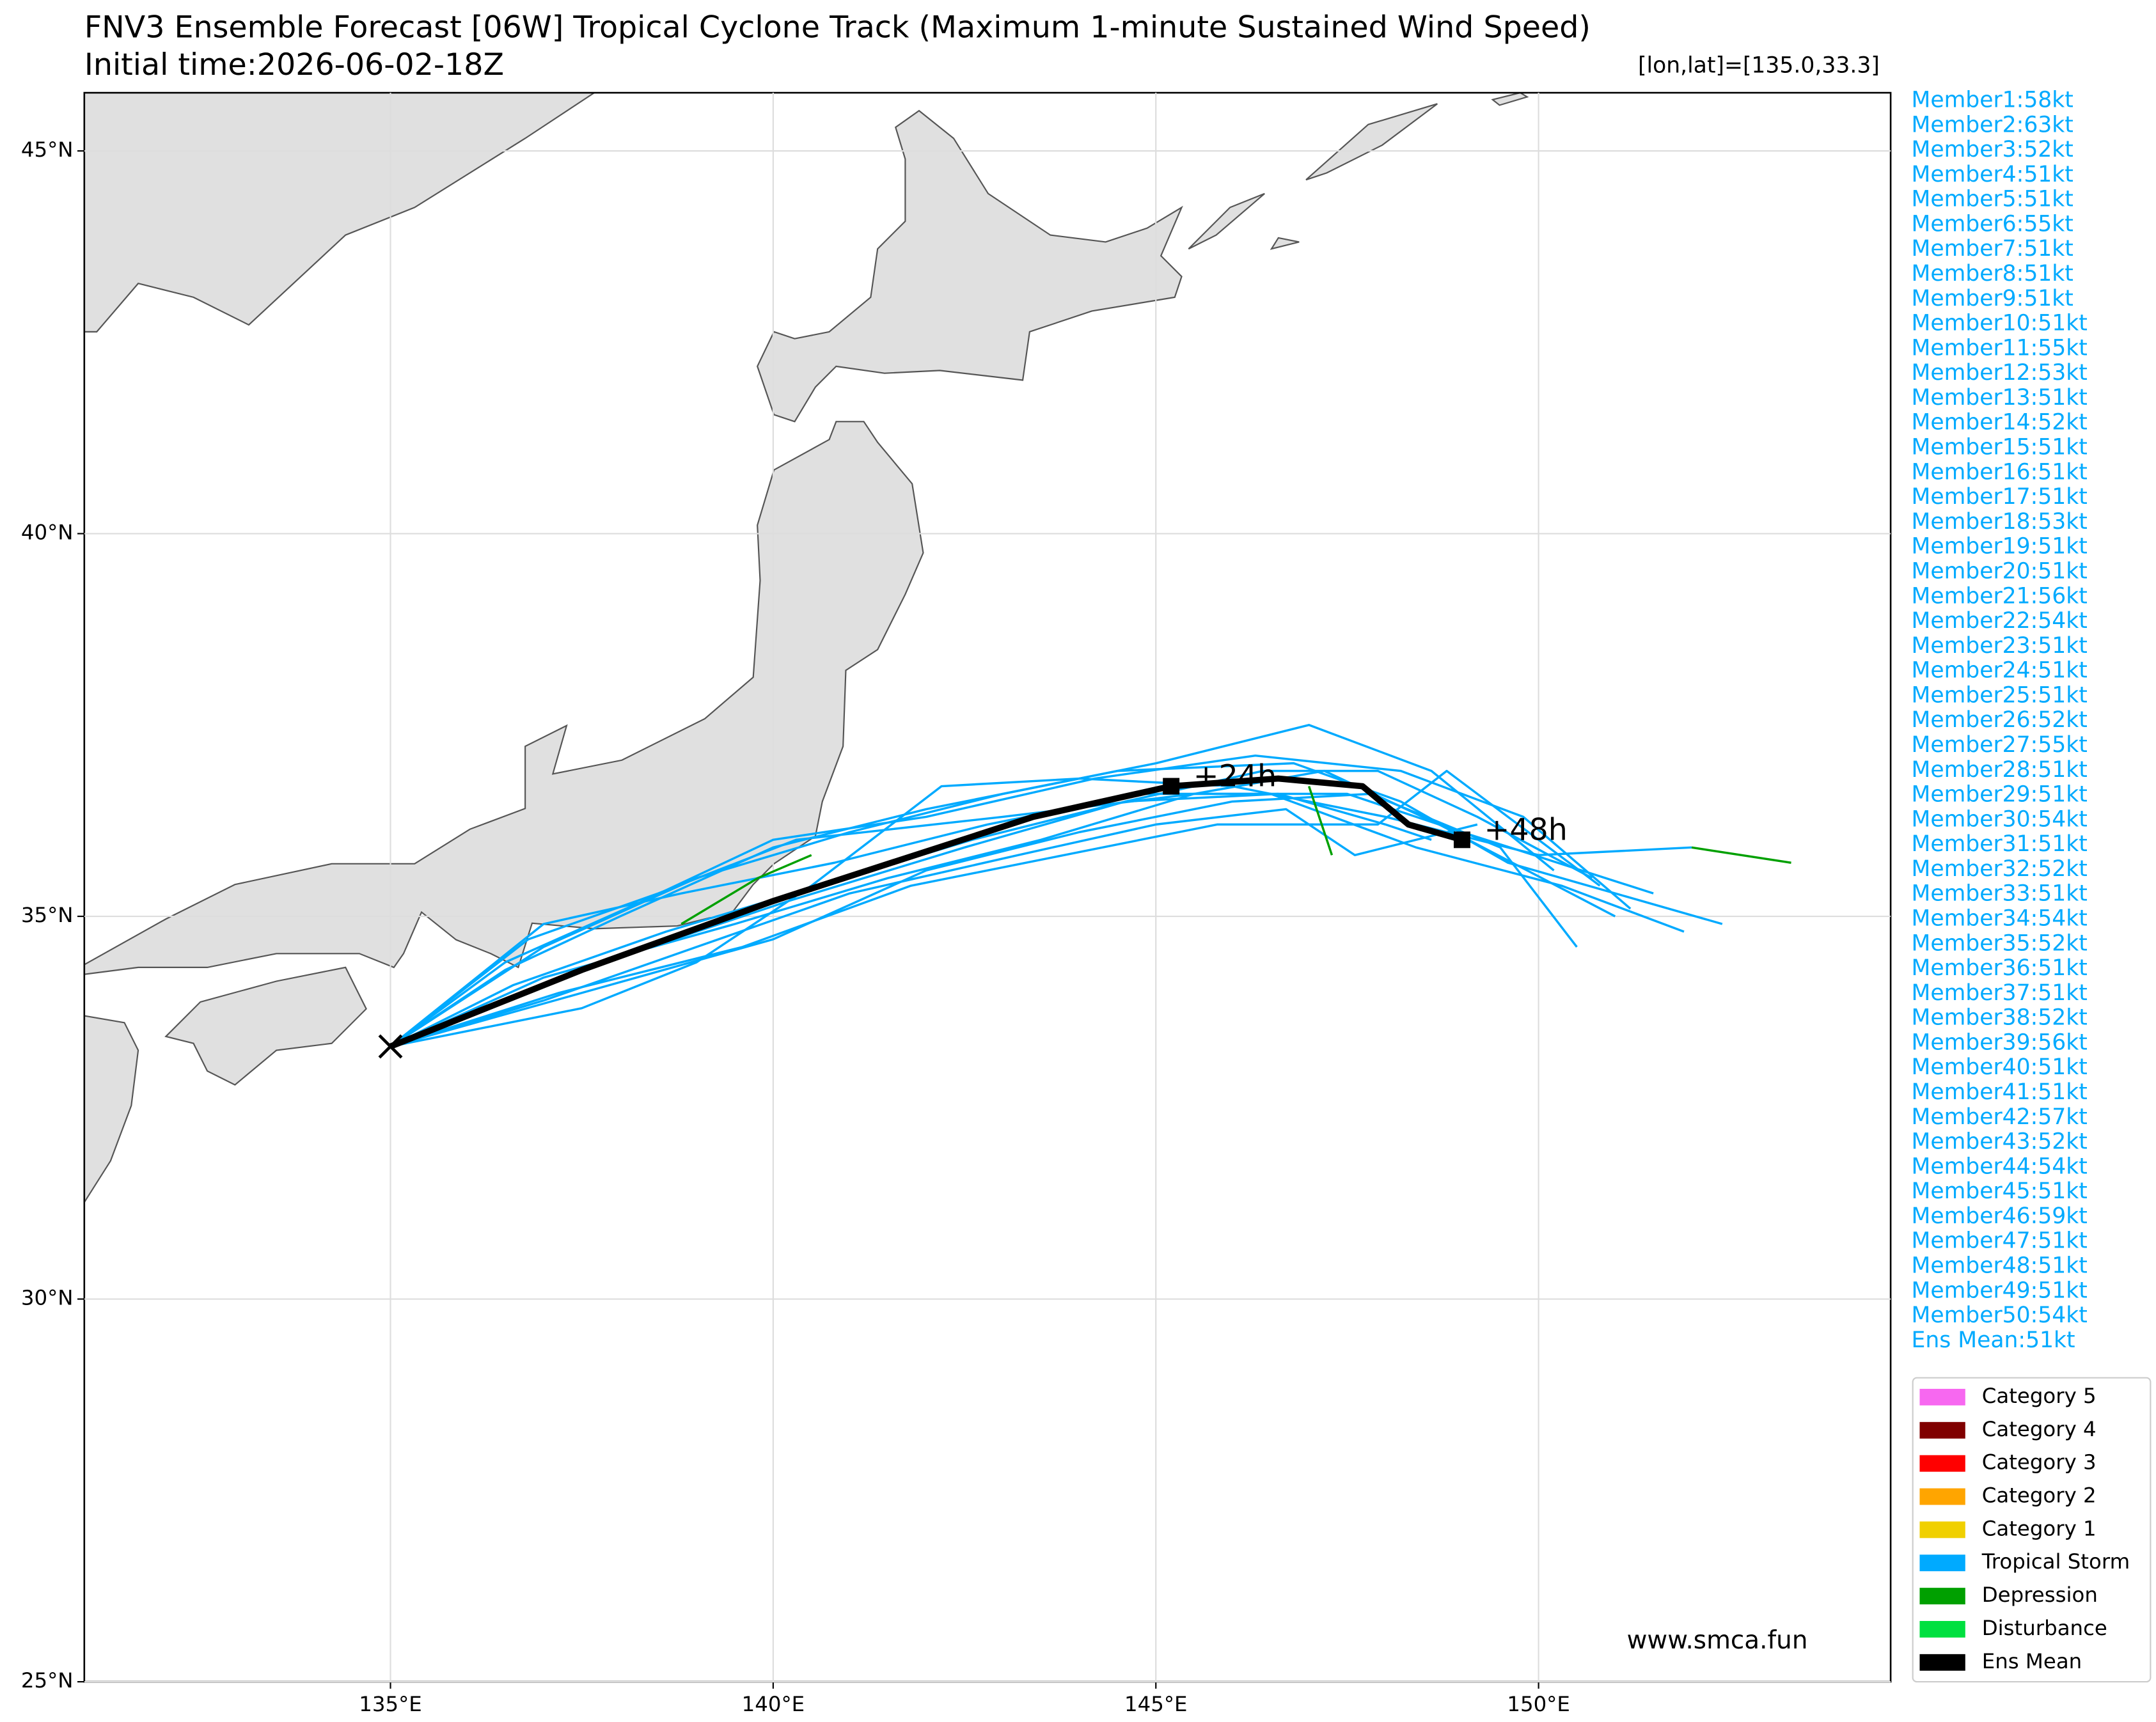 This screenshot has width=2156, height=1722. What do you see at coordinates (2000, 720) in the screenshot?
I see `member-label: Member26:52kt` at bounding box center [2000, 720].